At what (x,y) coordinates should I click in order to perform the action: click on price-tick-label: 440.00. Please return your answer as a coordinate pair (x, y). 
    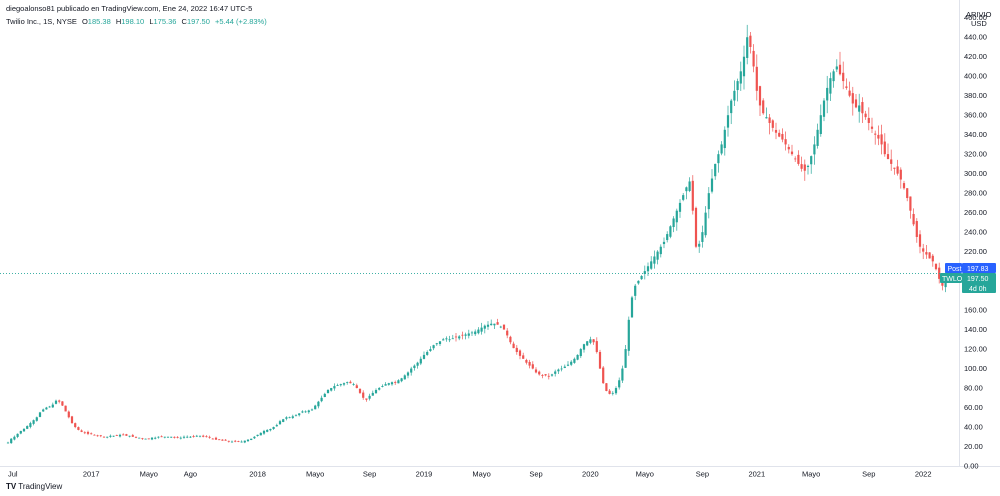
    Looking at the image, I should click on (975, 37).